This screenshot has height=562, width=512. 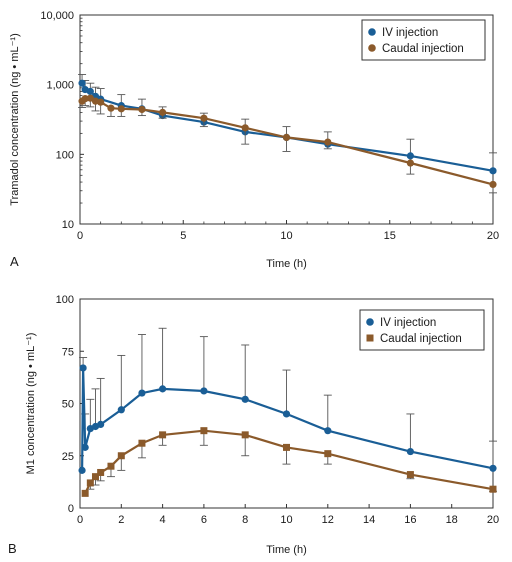 What do you see at coordinates (183, 236) in the screenshot?
I see `x-tick-label: 5` at bounding box center [183, 236].